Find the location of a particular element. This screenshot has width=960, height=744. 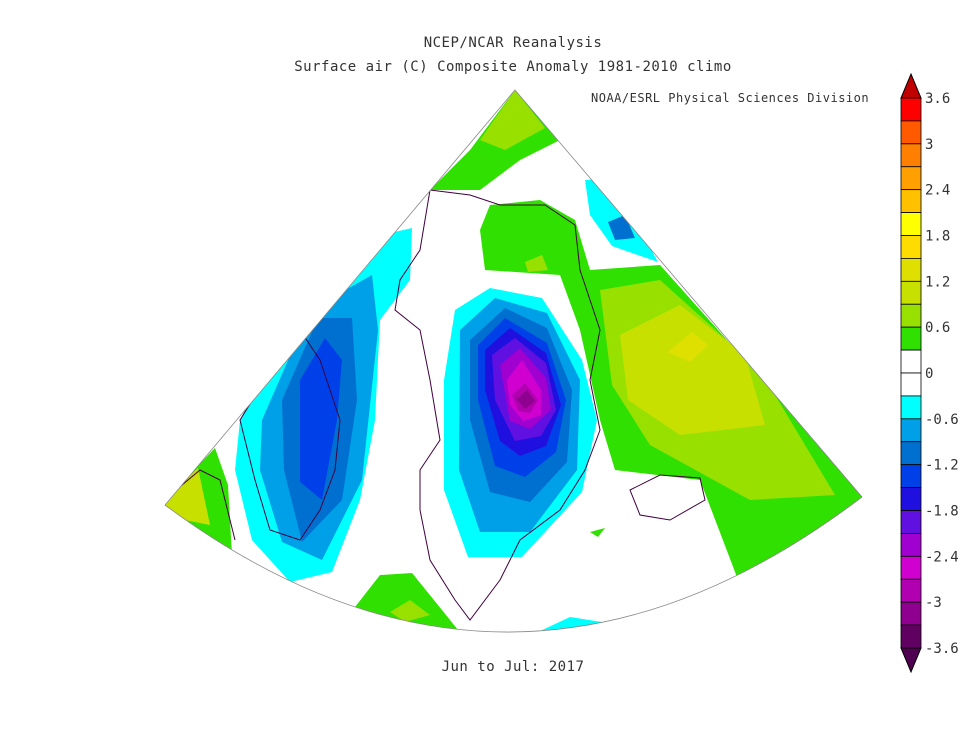

colorbar-tick-label: -0.6 is located at coordinates (942, 420).